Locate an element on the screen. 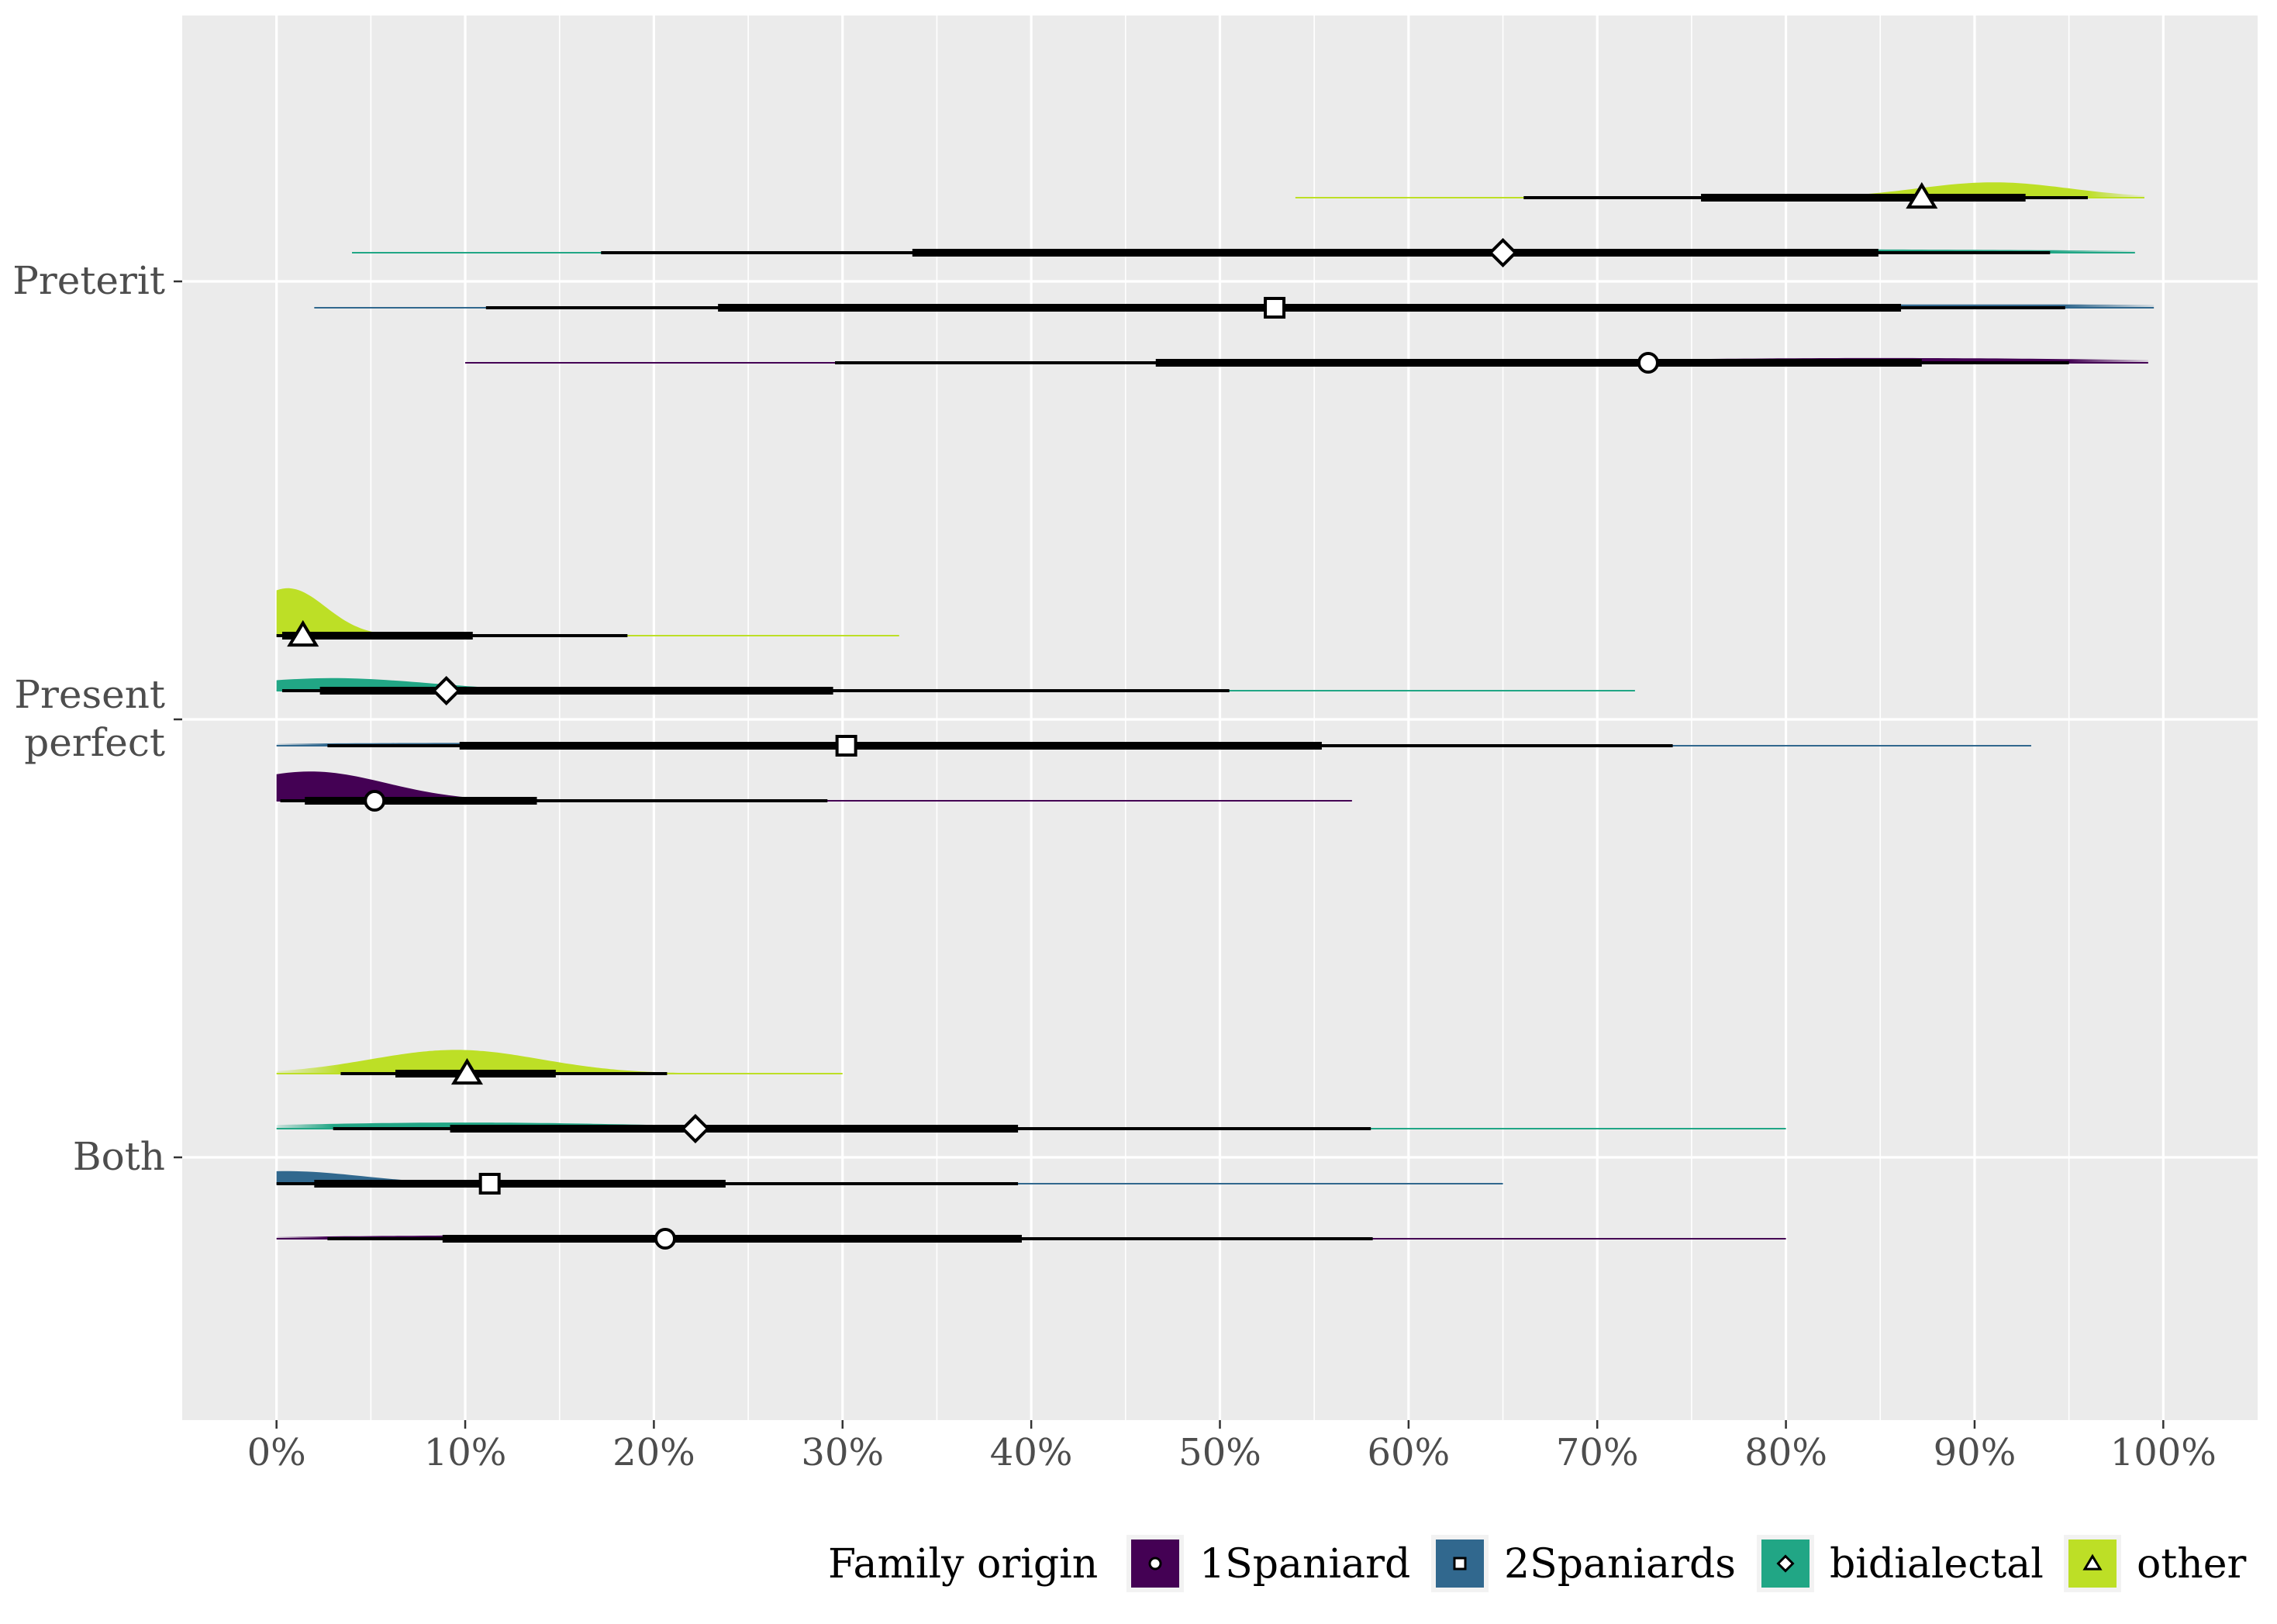 The image size is (2277, 1624). y-tick-label: Preterit is located at coordinates (88, 280).